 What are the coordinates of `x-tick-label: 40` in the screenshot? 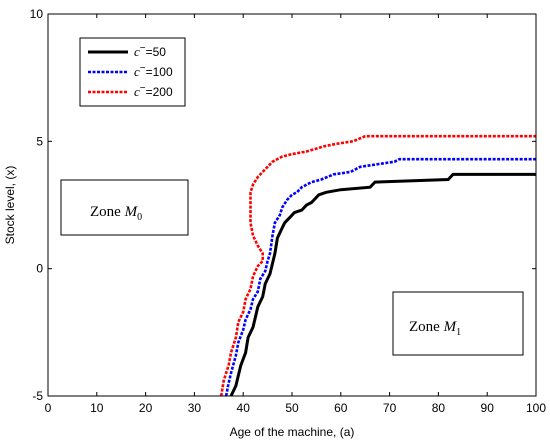 It's located at (244, 408).